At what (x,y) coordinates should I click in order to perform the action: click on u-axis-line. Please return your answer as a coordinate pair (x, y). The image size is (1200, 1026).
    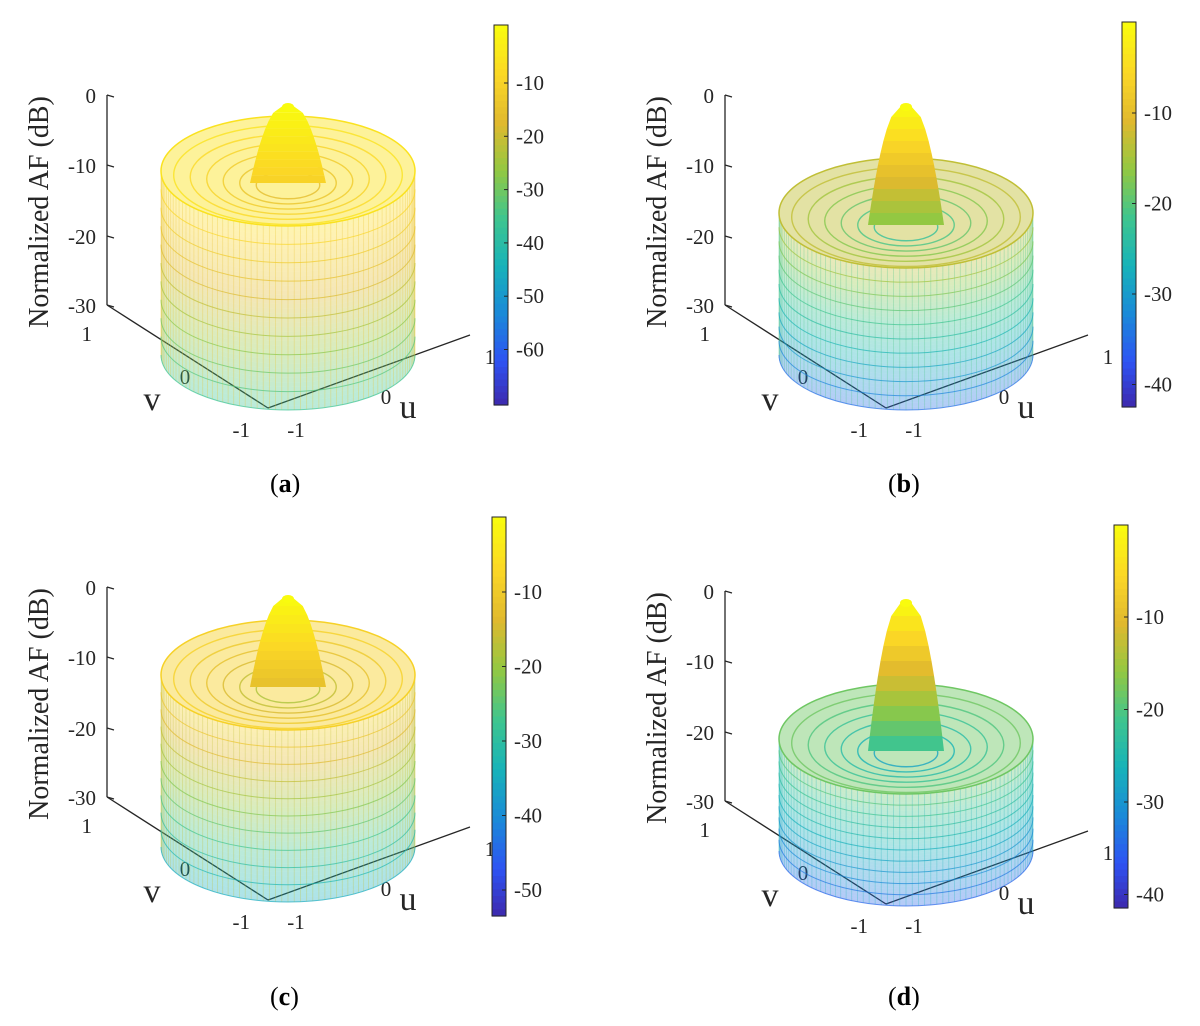
    Looking at the image, I should click on (369, 371).